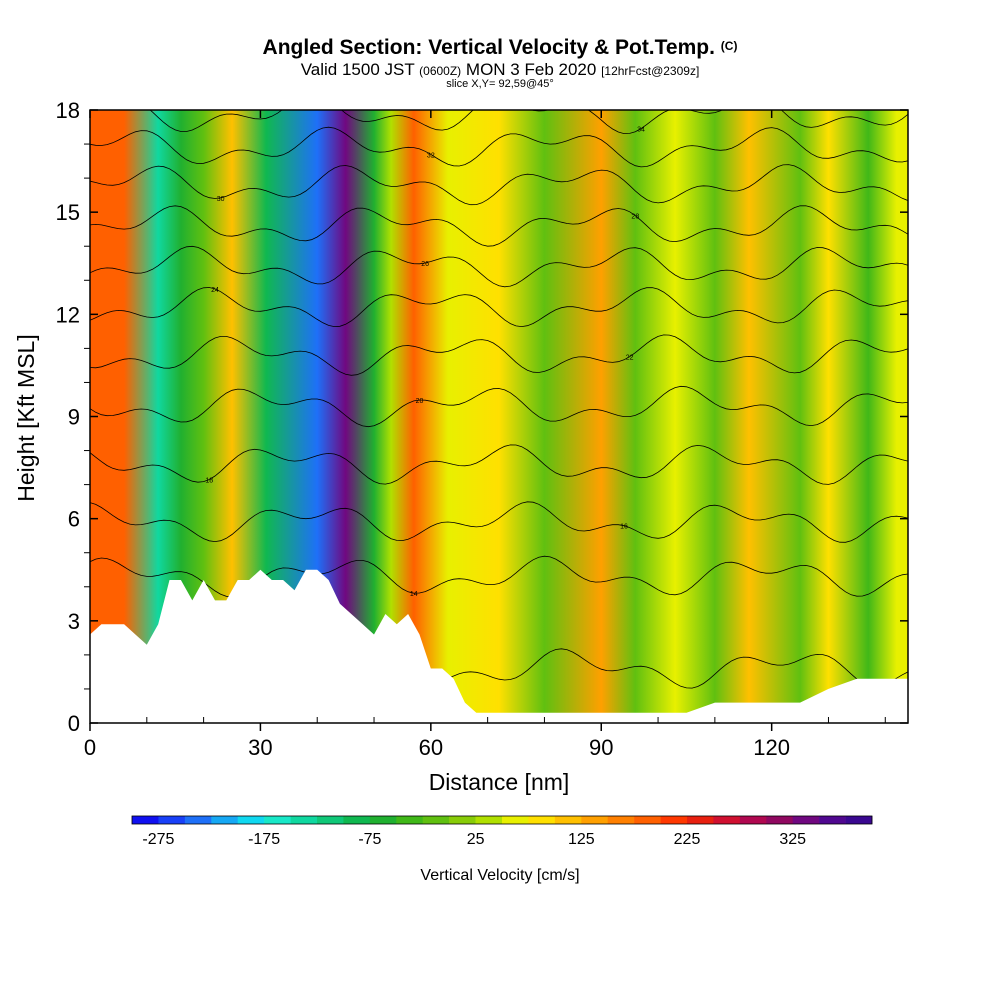 Image resolution: width=1000 pixels, height=1000 pixels. Describe the element at coordinates (499, 782) in the screenshot. I see `x-axis-label: Distance [nm]` at that location.